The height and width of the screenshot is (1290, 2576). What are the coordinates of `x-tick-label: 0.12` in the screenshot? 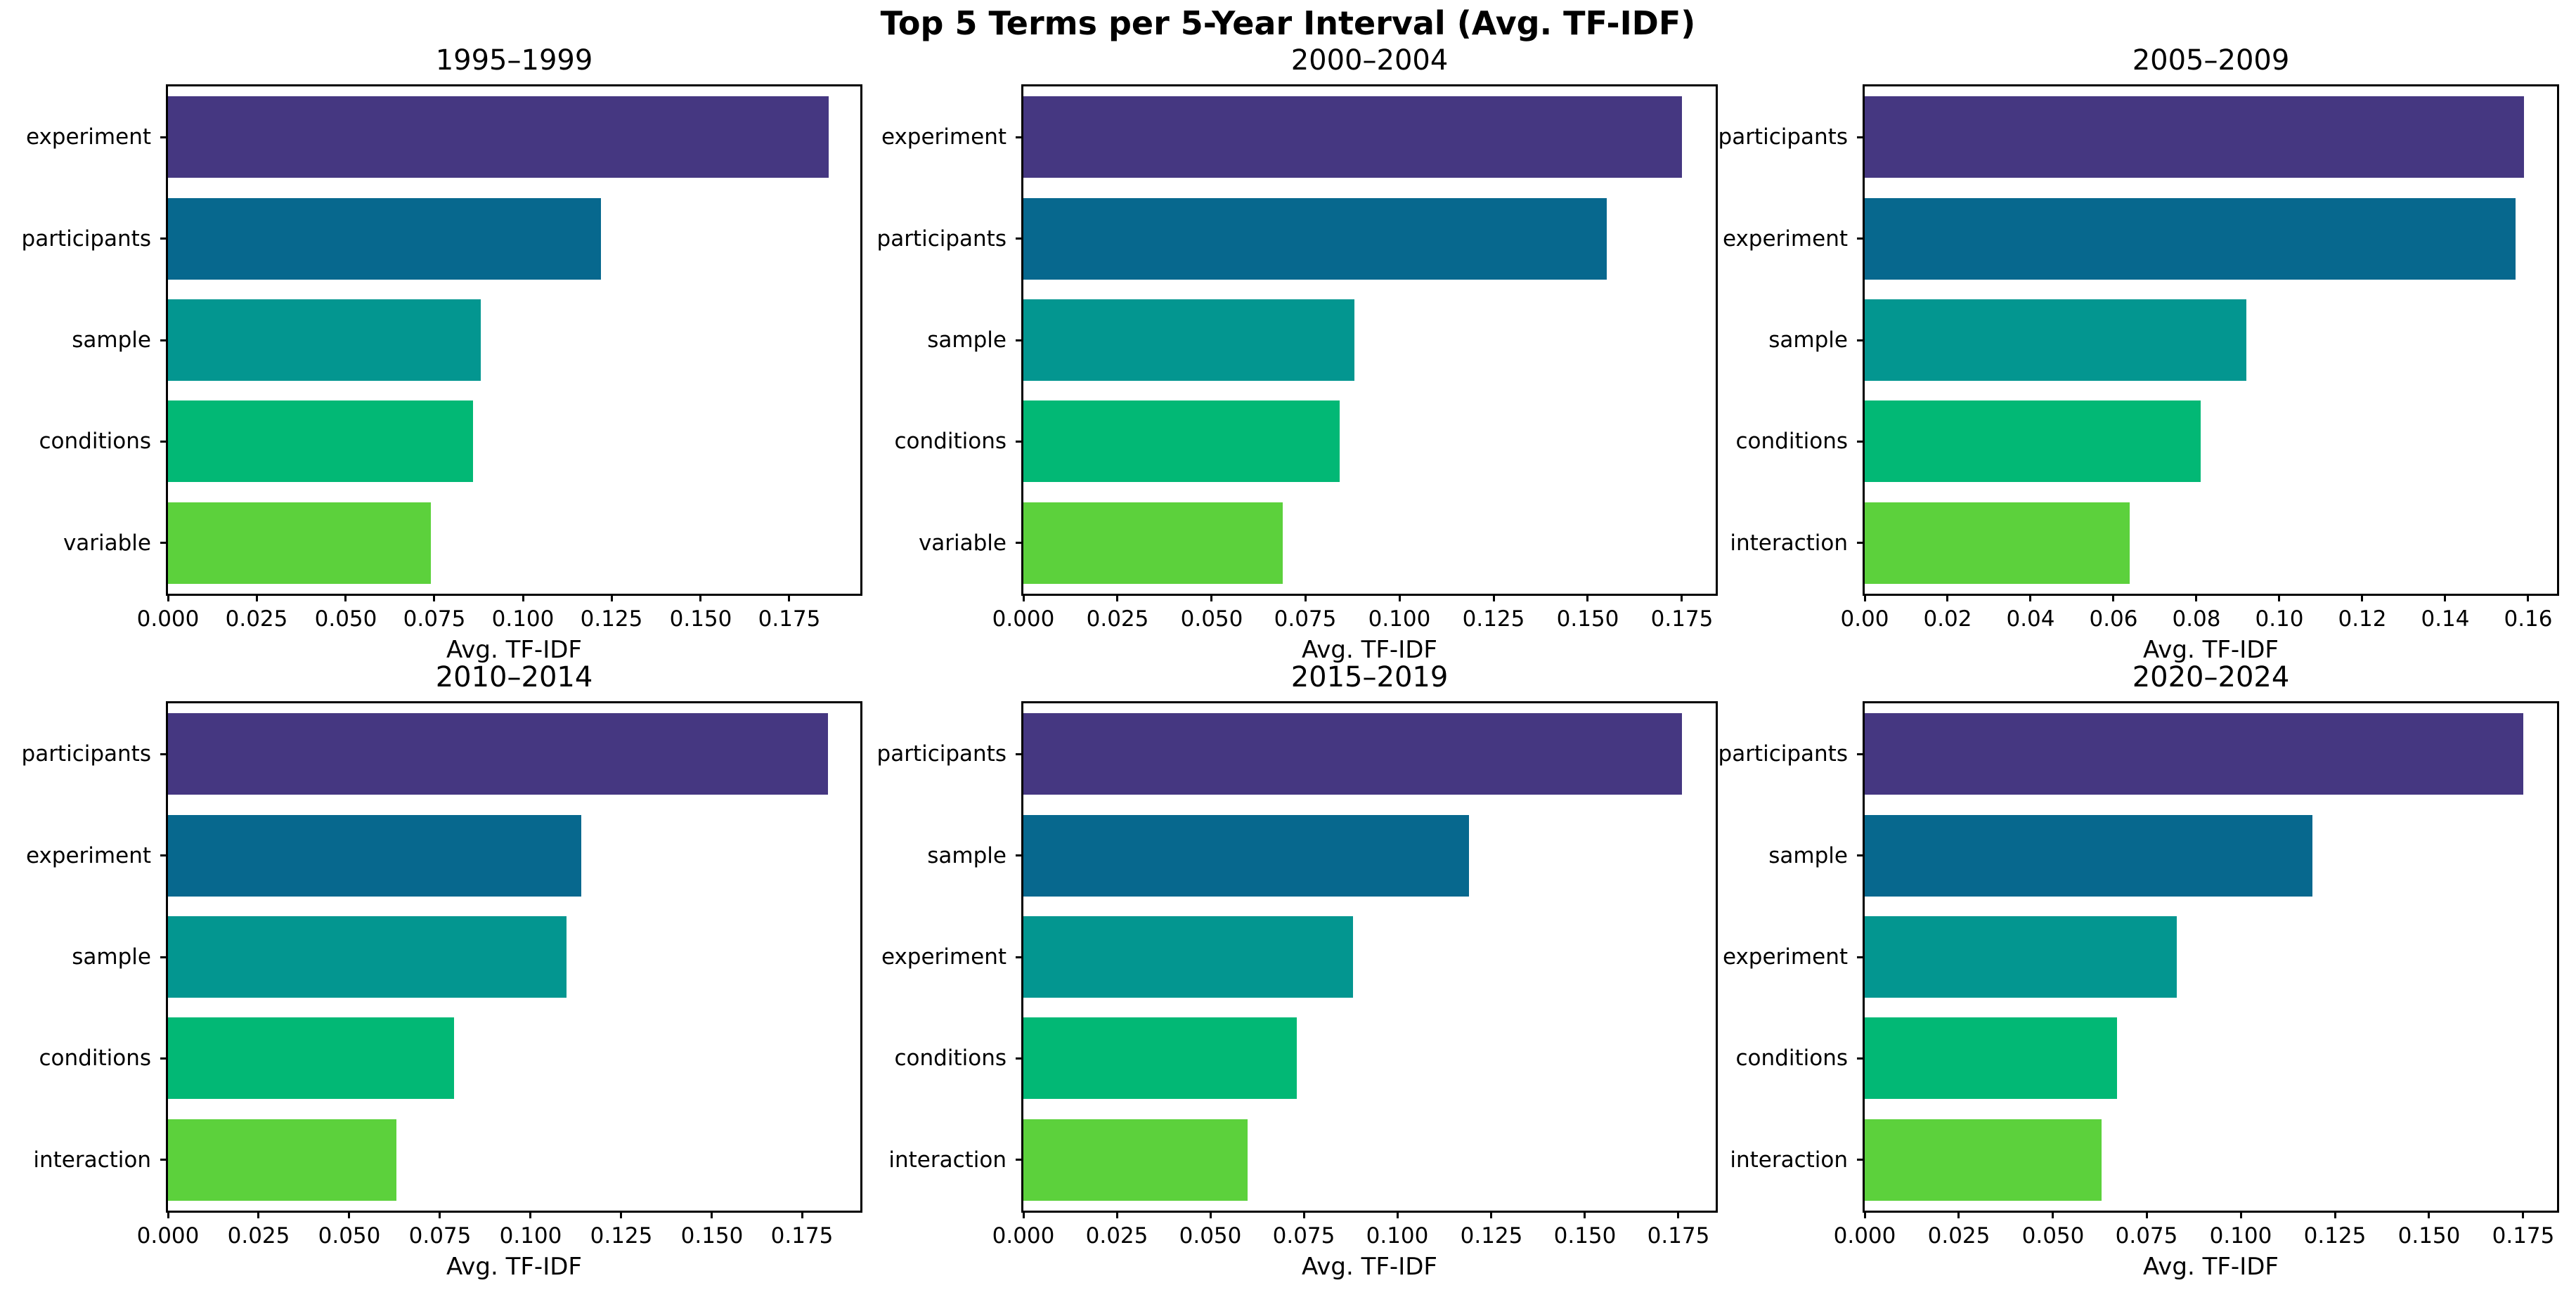 It's located at (2362, 619).